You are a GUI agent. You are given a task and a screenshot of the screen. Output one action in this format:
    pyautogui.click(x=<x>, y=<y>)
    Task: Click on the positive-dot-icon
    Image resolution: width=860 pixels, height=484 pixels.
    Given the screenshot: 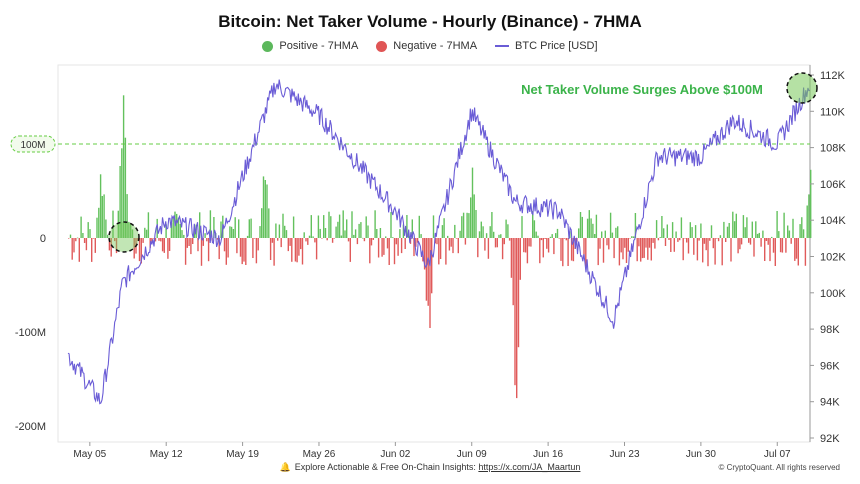 What is the action you would take?
    pyautogui.click(x=268, y=46)
    